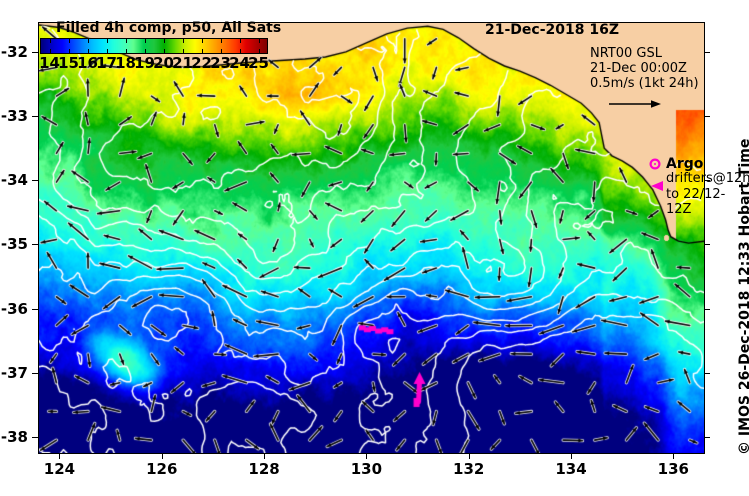 The height and width of the screenshot is (496, 749). What do you see at coordinates (743, 296) in the screenshot?
I see `copyright-label: © IMOS 26-Dec-2018 12:33 Hobart Time` at bounding box center [743, 296].